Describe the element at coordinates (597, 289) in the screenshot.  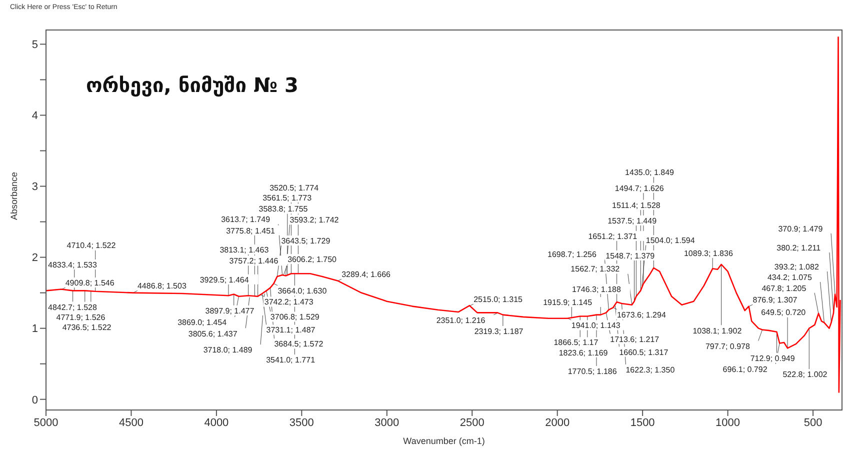
I see `annotation: 1746.3; 1.188` at that location.